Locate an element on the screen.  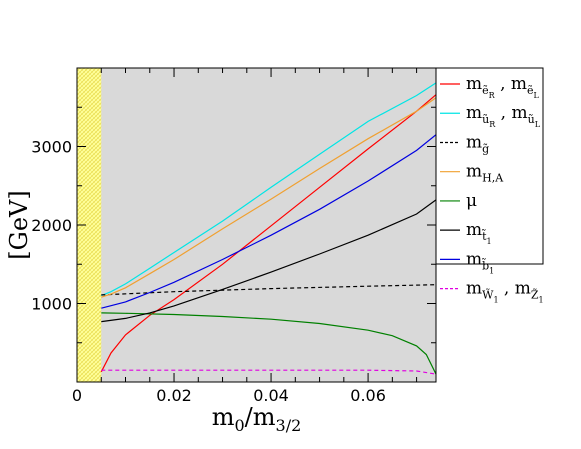
y-tick-label: 3000 is located at coordinates (51, 147).